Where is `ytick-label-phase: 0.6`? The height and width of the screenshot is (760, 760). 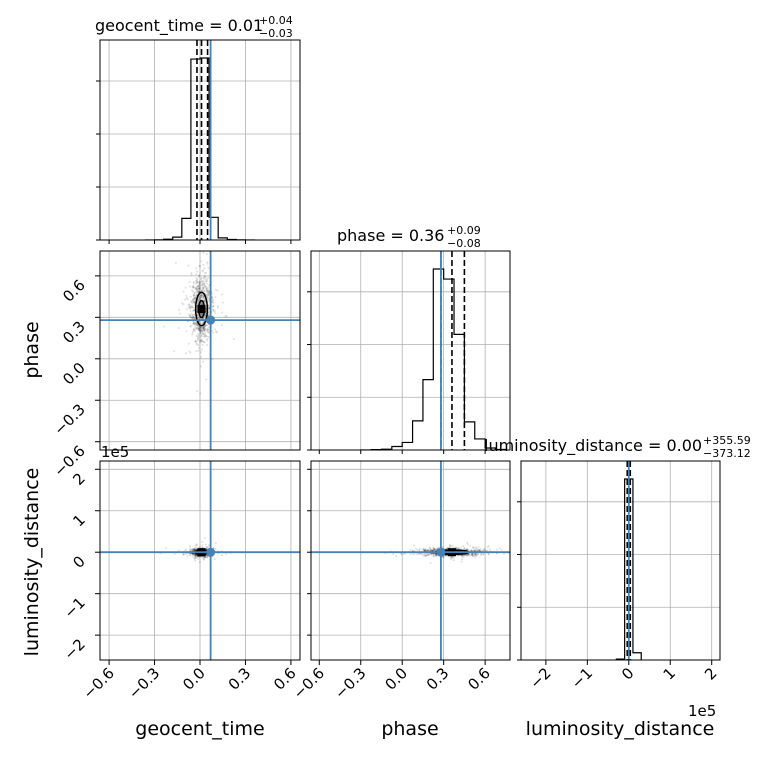 ytick-label-phase: 0.6 is located at coordinates (74, 291).